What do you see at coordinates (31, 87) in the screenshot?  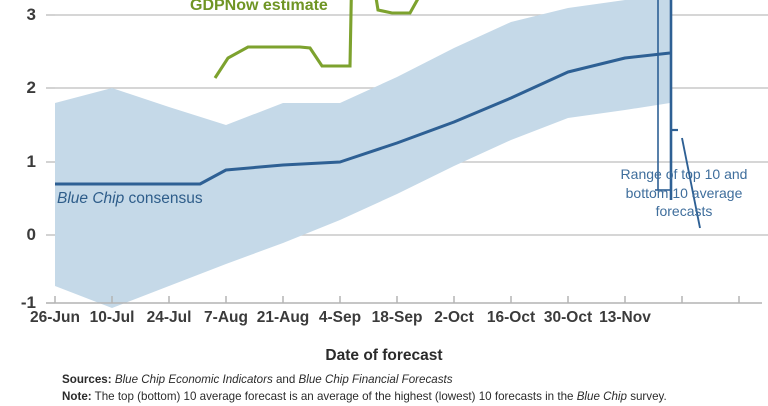 I see `y-tick-label-2: 2` at bounding box center [31, 87].